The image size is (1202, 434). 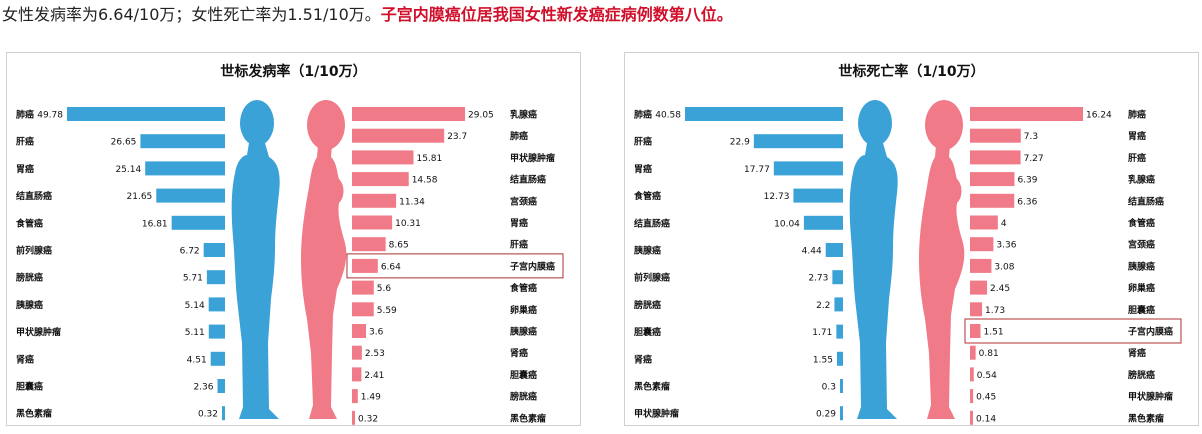 I want to click on value-label: 16.81, so click(x=155, y=224).